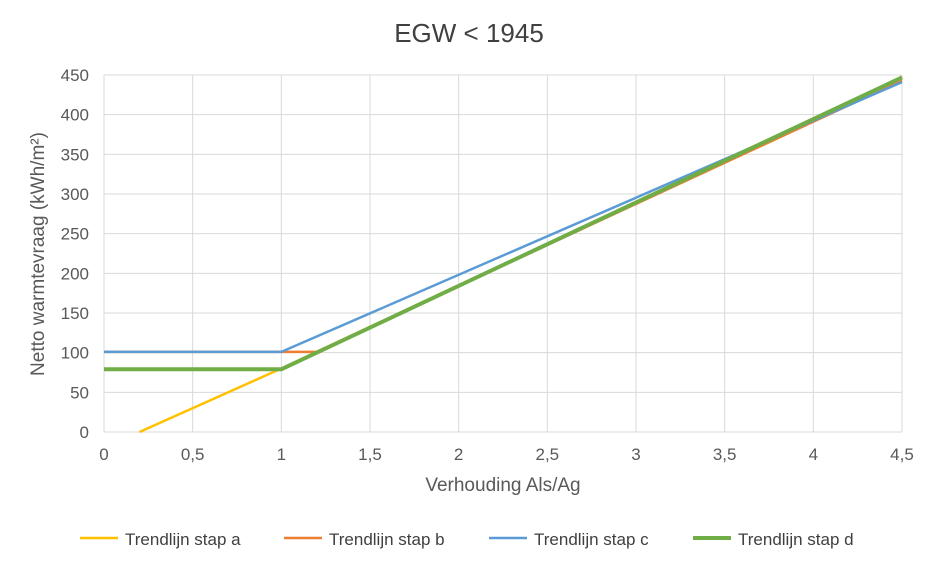  I want to click on legend-label-d: Trendlijn stap d, so click(796, 539).